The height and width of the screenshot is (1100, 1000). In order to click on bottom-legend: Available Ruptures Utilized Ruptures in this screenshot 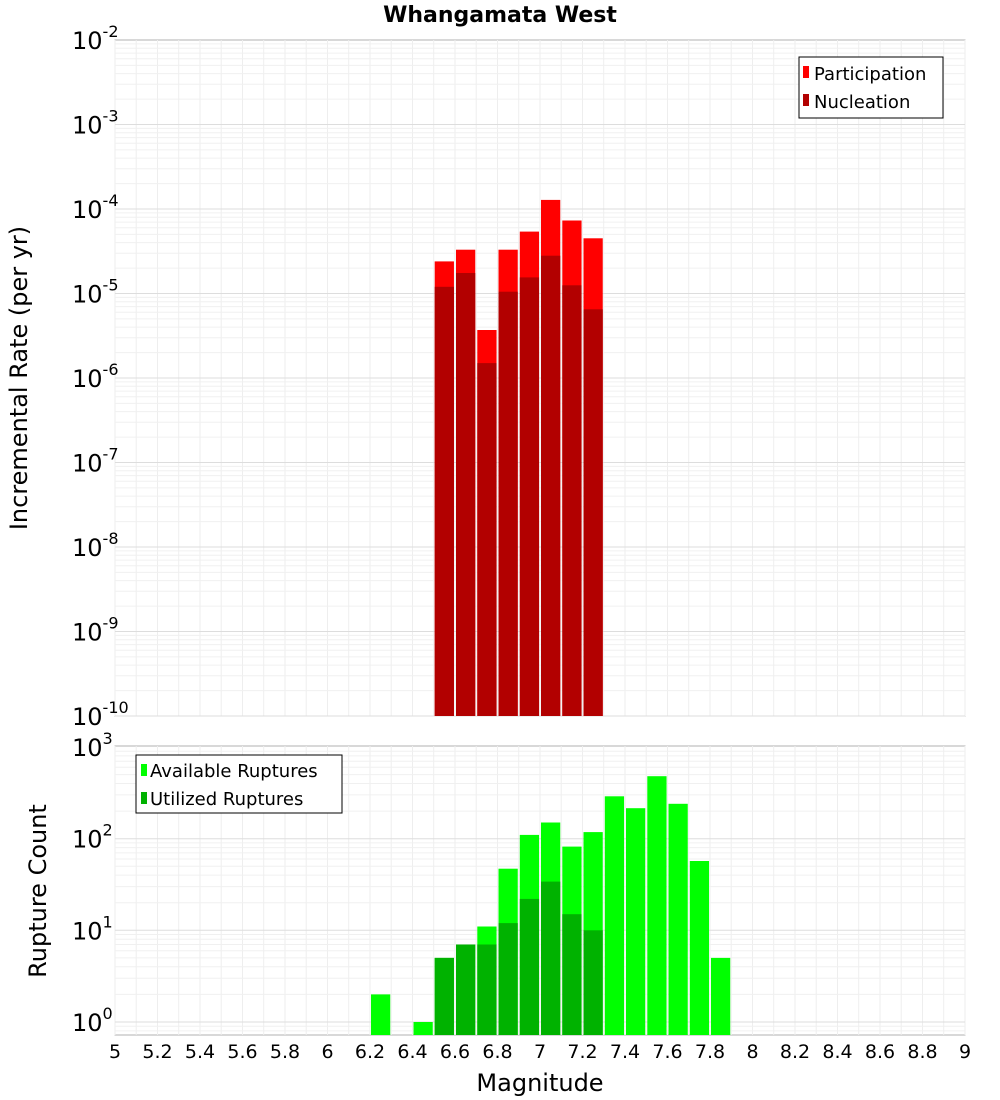, I will do `click(239, 784)`.